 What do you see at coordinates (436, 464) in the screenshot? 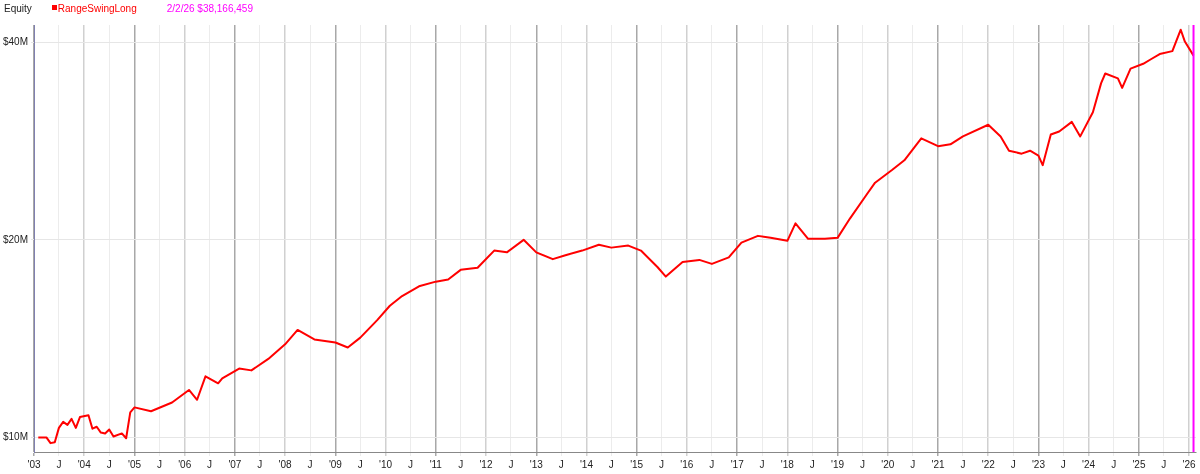
I see `x-tick-label: '11` at bounding box center [436, 464].